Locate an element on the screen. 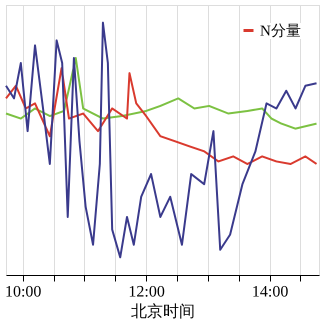 The width and height of the screenshot is (324, 324). x-axis-title: 北京时间 is located at coordinates (163, 311).